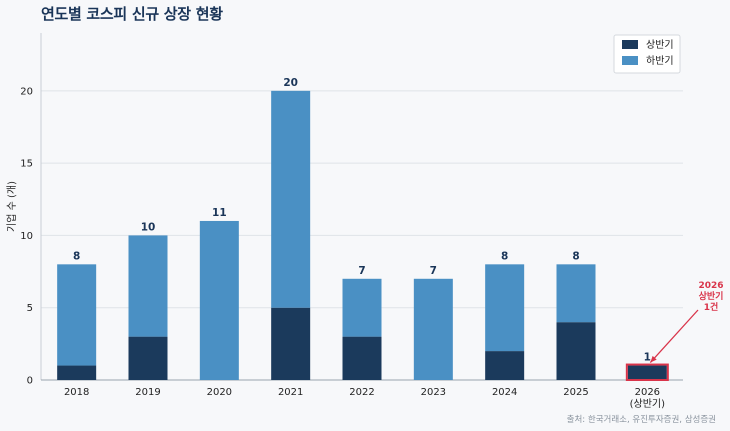 The width and height of the screenshot is (730, 431). What do you see at coordinates (674, 336) in the screenshot?
I see `annotation-arrow-line` at bounding box center [674, 336].